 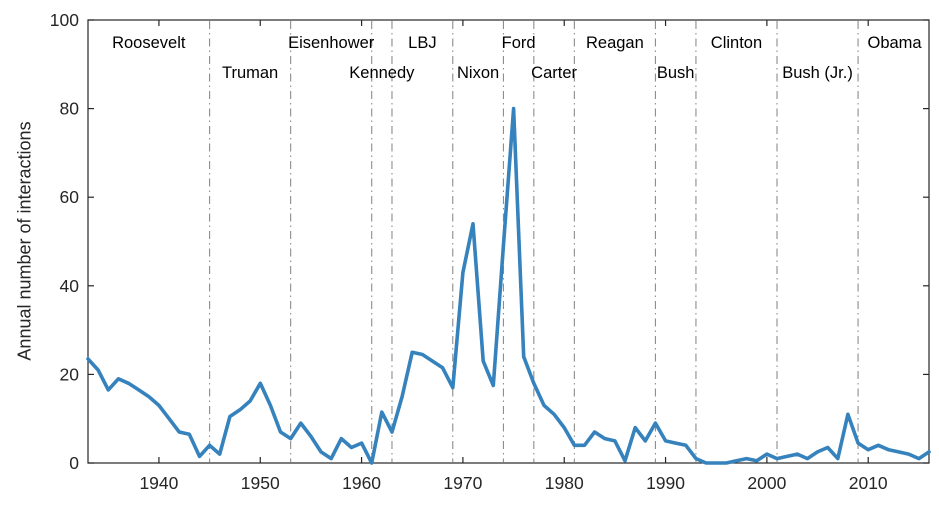 What do you see at coordinates (70, 286) in the screenshot?
I see `y-tick-label: 40` at bounding box center [70, 286].